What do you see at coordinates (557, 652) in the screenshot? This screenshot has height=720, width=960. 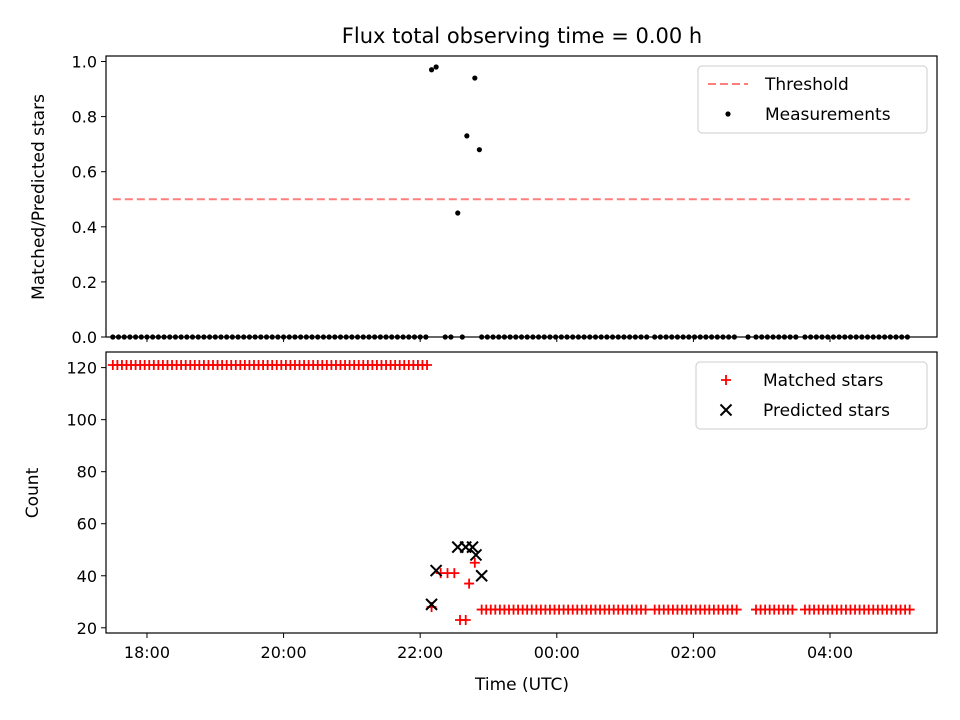 I see `x-tick-label: 00:00` at bounding box center [557, 652].